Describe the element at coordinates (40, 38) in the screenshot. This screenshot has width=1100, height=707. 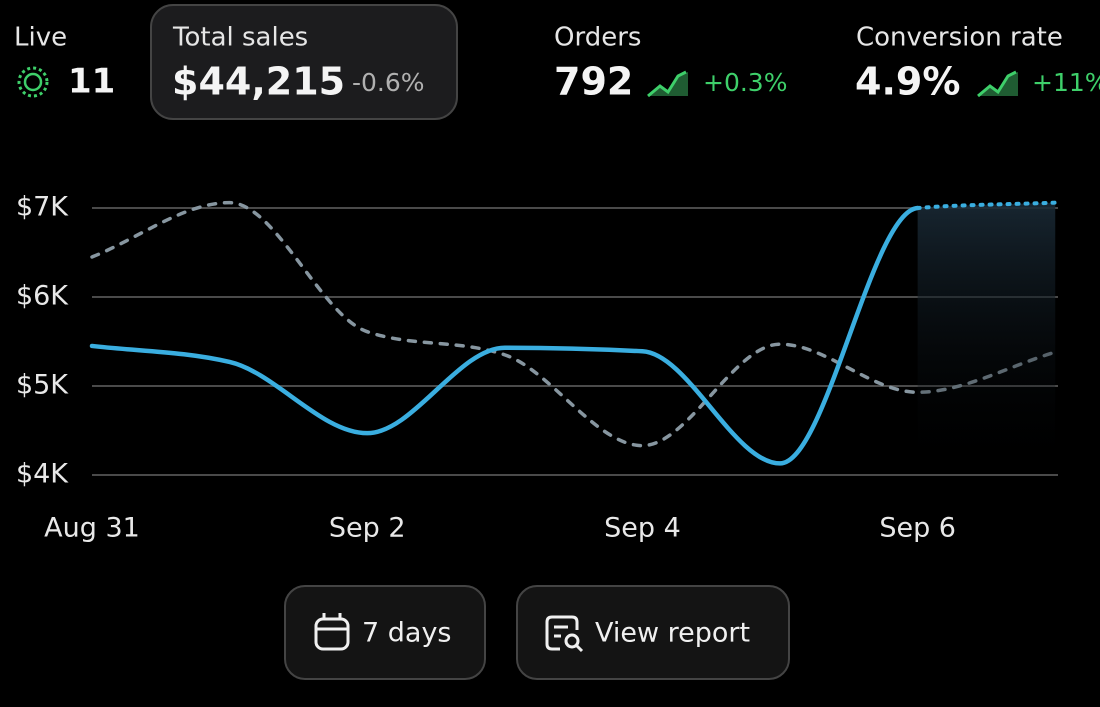
I see `stat-label: Live` at that location.